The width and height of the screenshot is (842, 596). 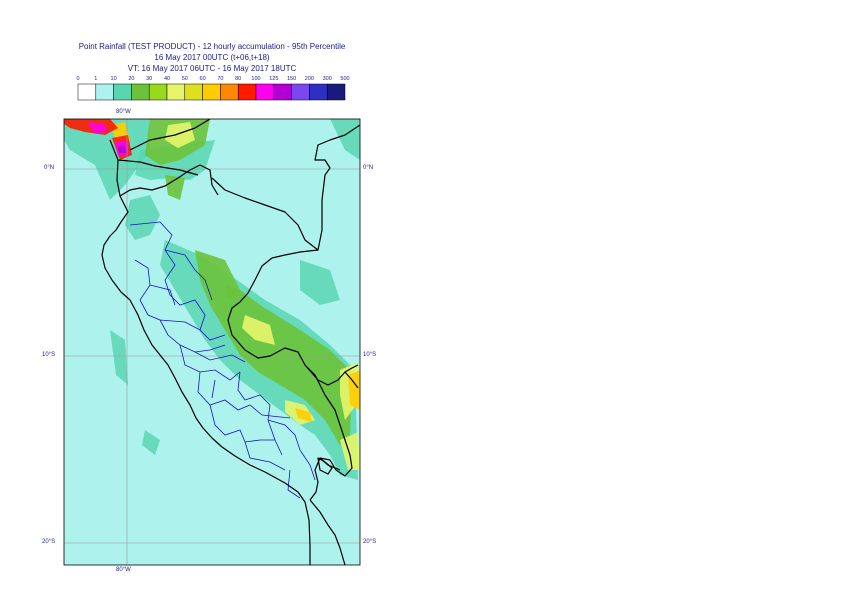 What do you see at coordinates (370, 355) in the screenshot?
I see `right-latitude-label-10s: 10°S` at bounding box center [370, 355].